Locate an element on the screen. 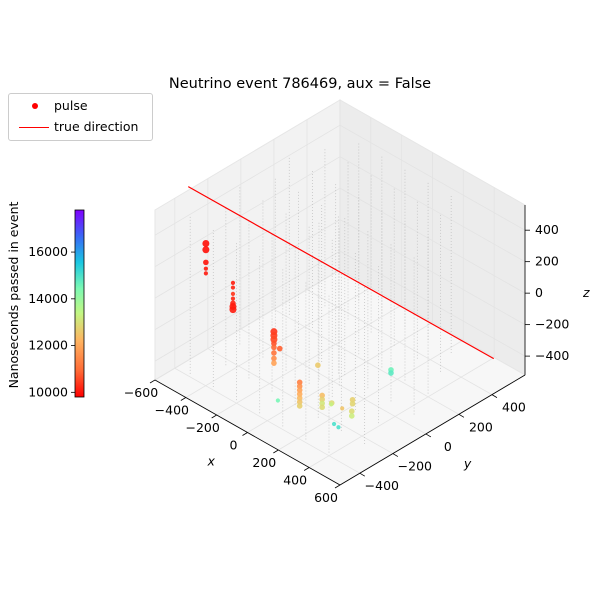  true-direction-segment is located at coordinates (341, 273).